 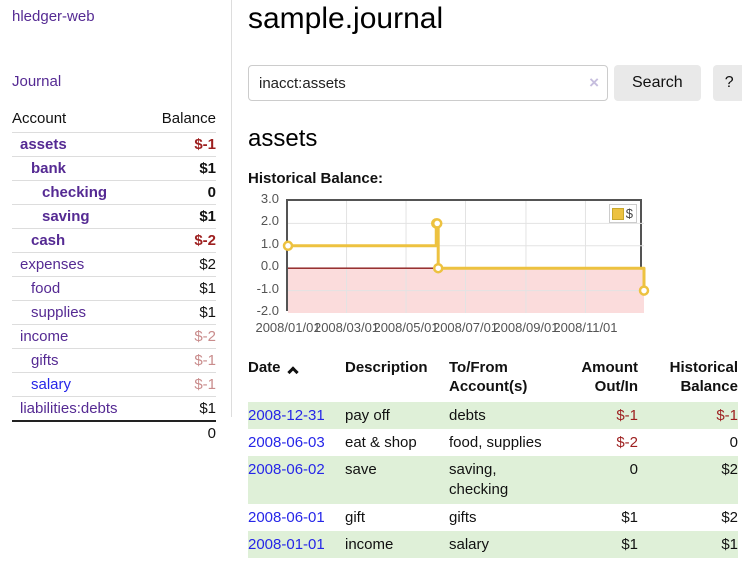 I want to click on account-row: food $1, so click(x=114, y=288).